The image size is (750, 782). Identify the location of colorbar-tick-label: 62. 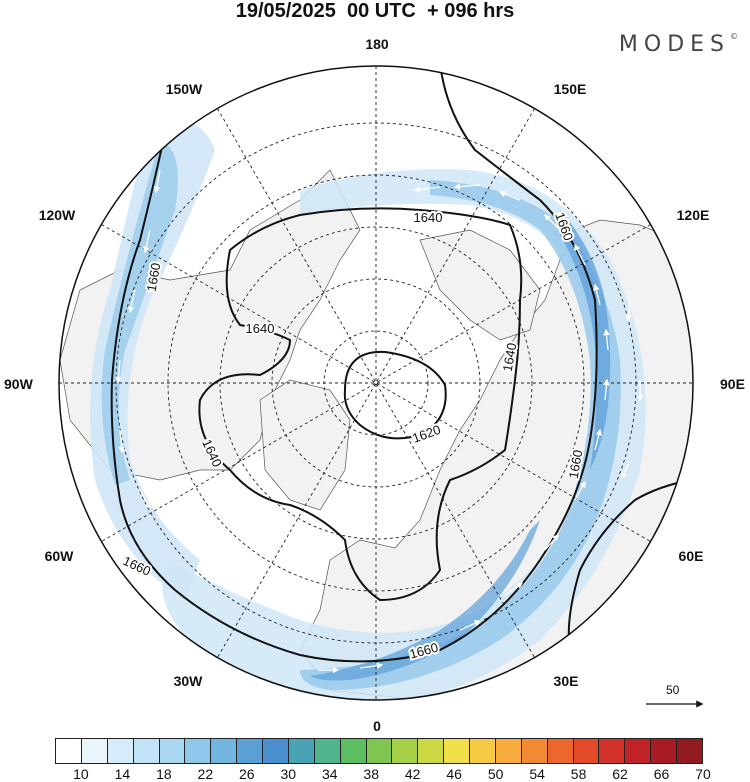
(620, 774).